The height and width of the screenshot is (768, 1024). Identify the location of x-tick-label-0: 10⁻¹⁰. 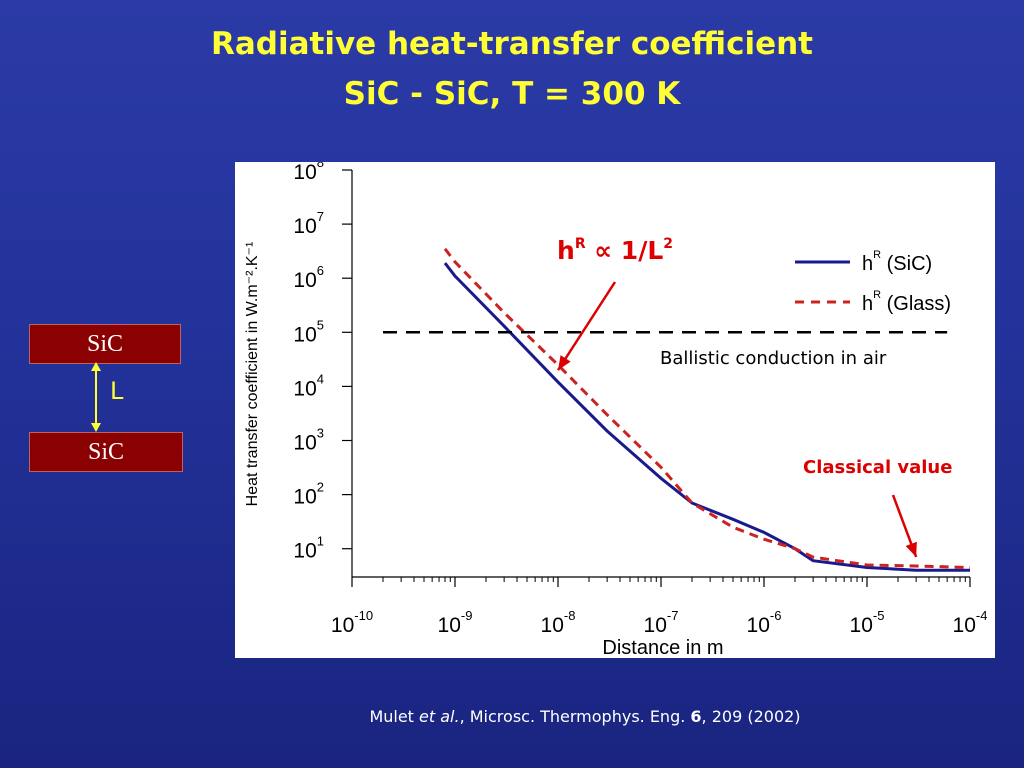
(352, 622).